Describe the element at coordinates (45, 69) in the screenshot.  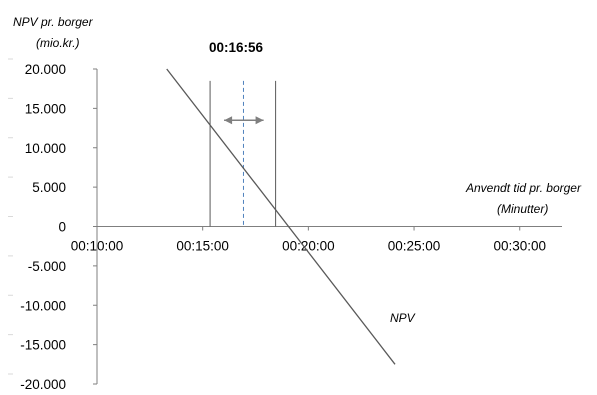
I see `y-tick-label: 20.000` at that location.